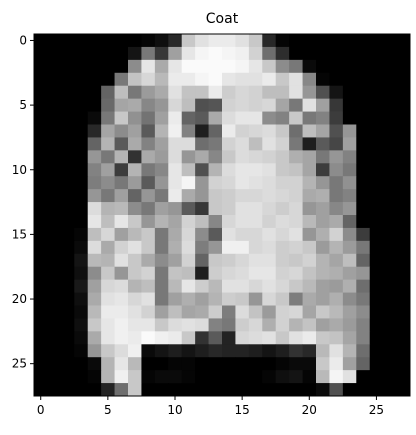 The height and width of the screenshot is (435, 416). What do you see at coordinates (23, 105) in the screenshot?
I see `y-tick-label: 5` at bounding box center [23, 105].